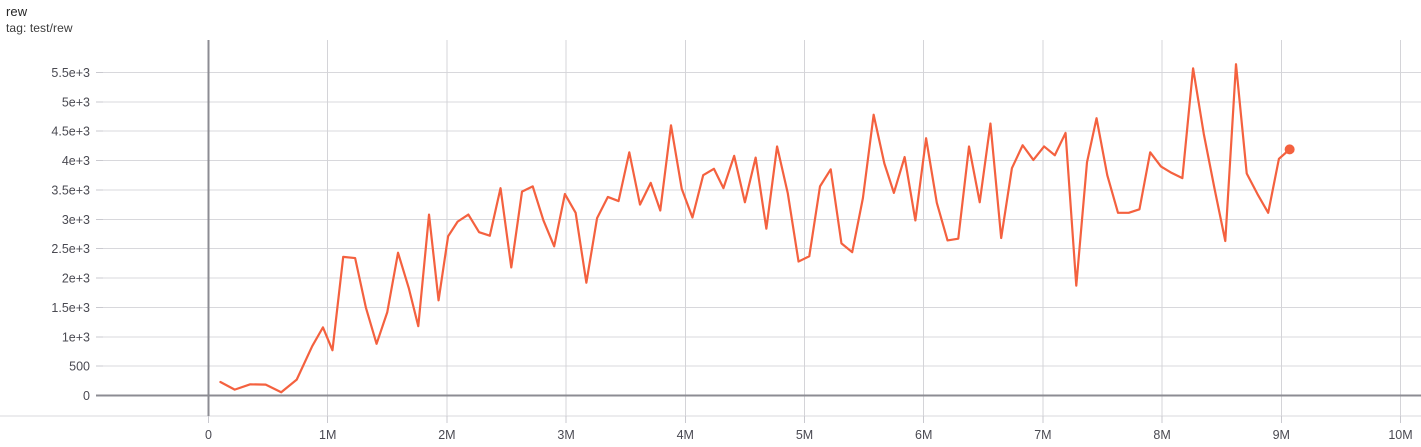  I want to click on x-tick-label: 0, so click(208, 435).